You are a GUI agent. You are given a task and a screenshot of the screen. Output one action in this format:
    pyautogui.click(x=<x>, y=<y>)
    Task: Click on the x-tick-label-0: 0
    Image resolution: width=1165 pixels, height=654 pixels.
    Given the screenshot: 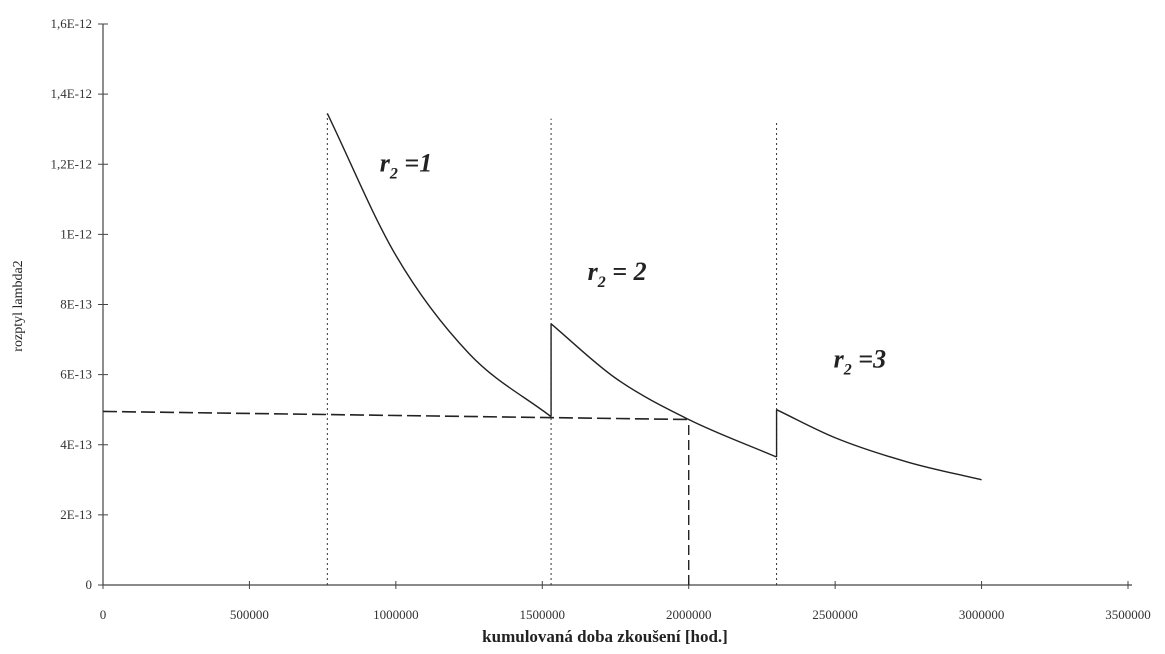 What is the action you would take?
    pyautogui.click(x=103, y=614)
    